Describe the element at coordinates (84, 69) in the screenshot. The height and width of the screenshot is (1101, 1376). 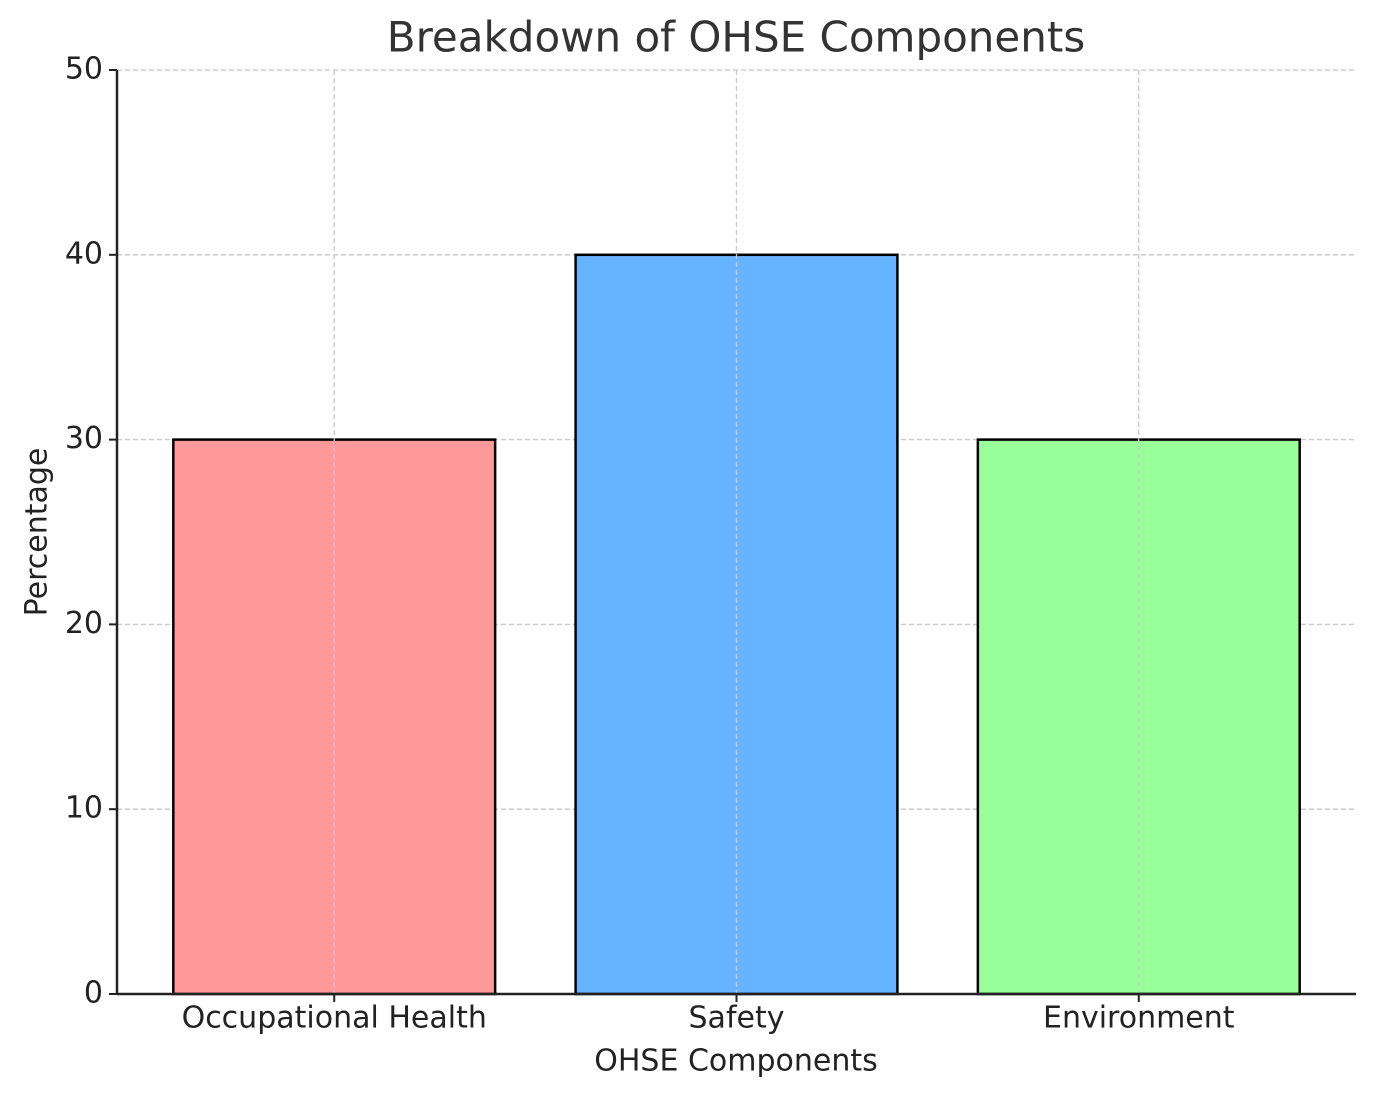
I see `y-tick-label: 50` at that location.